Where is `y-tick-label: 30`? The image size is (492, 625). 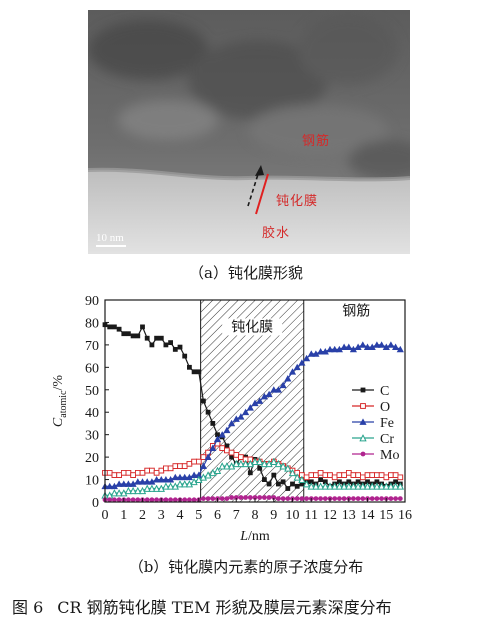 y-tick-label: 30 is located at coordinates (92, 436).